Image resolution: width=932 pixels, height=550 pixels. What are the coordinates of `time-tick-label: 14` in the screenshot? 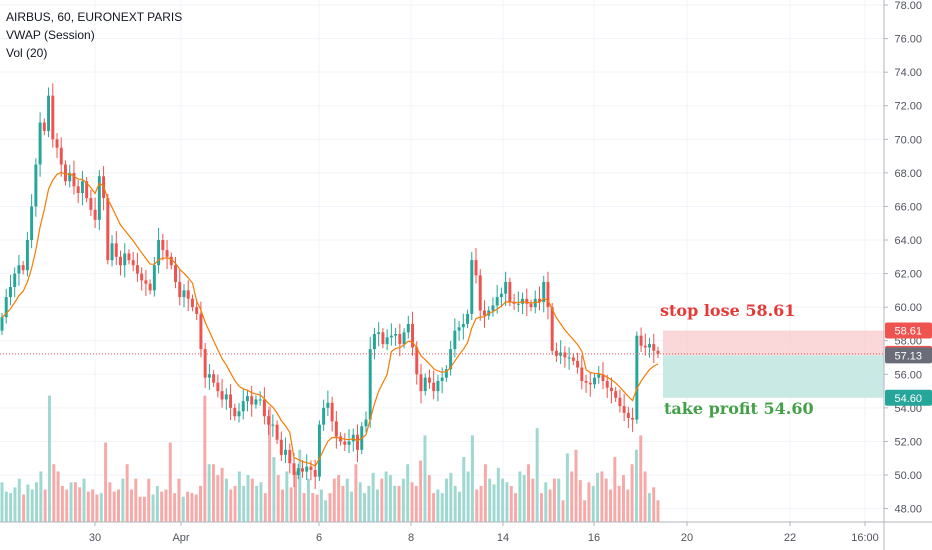 It's located at (503, 538).